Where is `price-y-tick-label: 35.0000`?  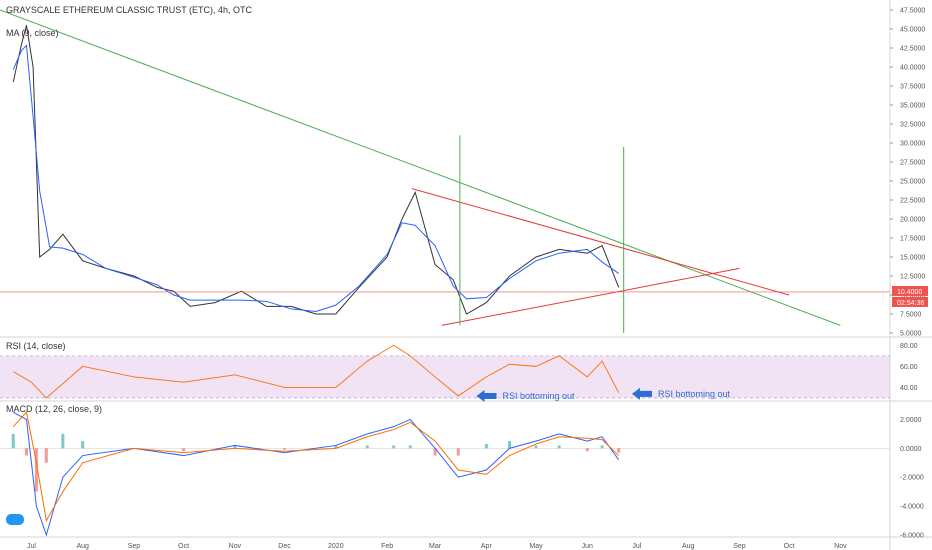
price-y-tick-label: 35.0000 is located at coordinates (912, 106).